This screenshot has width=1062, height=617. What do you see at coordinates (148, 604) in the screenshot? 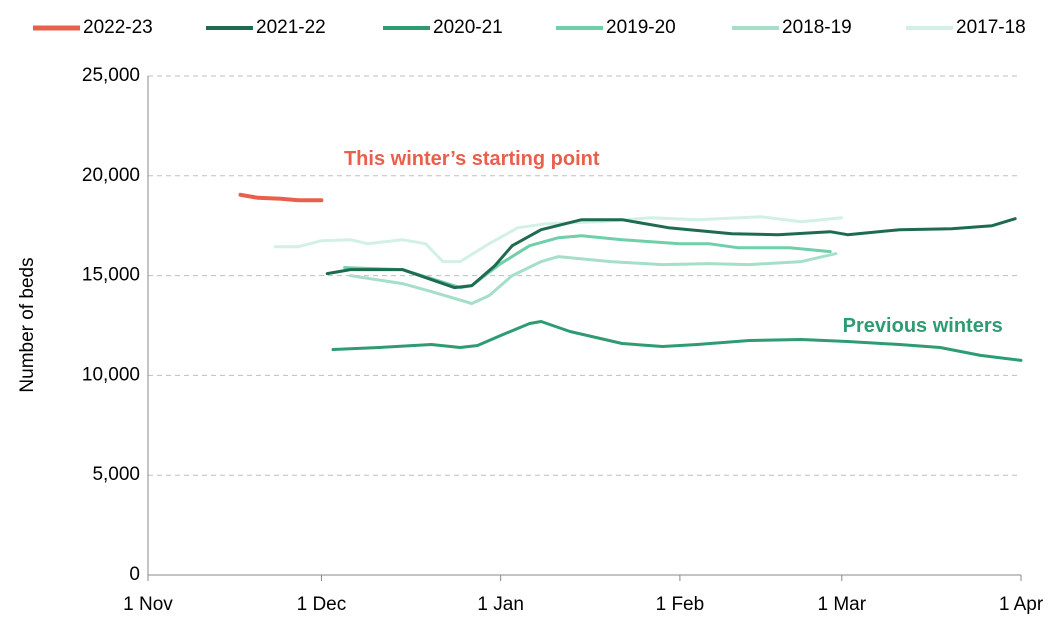
I see `x-tick-label: 1 Nov` at bounding box center [148, 604].